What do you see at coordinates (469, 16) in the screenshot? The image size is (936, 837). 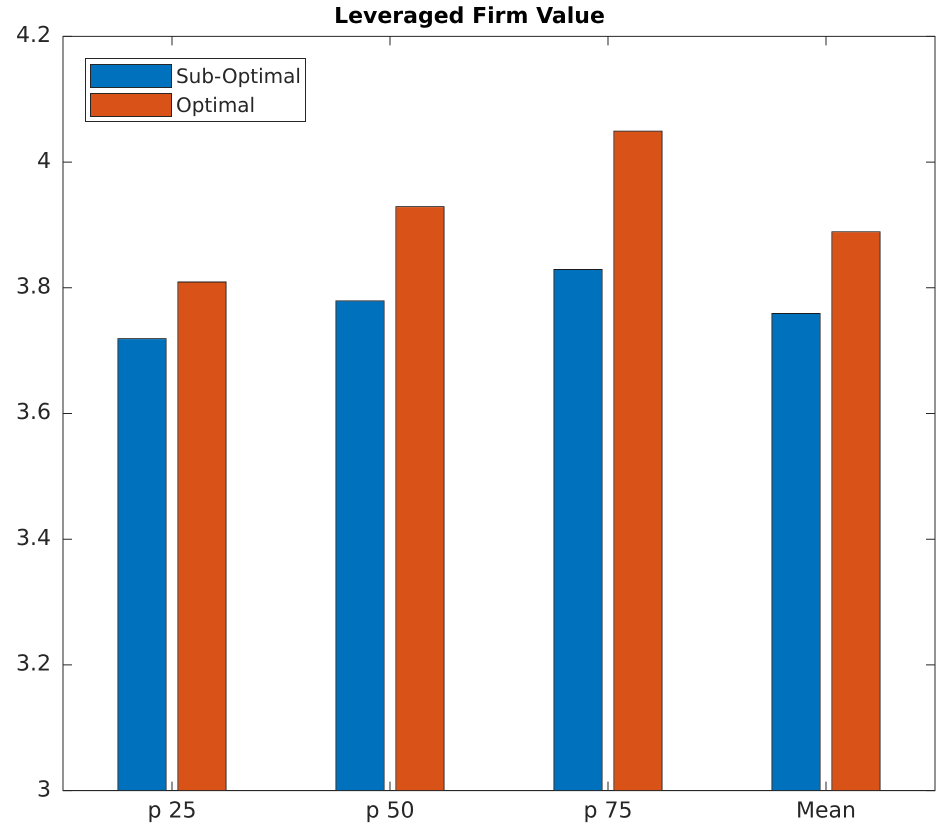 I see `chart-title: Leveraged Firm Value` at bounding box center [469, 16].